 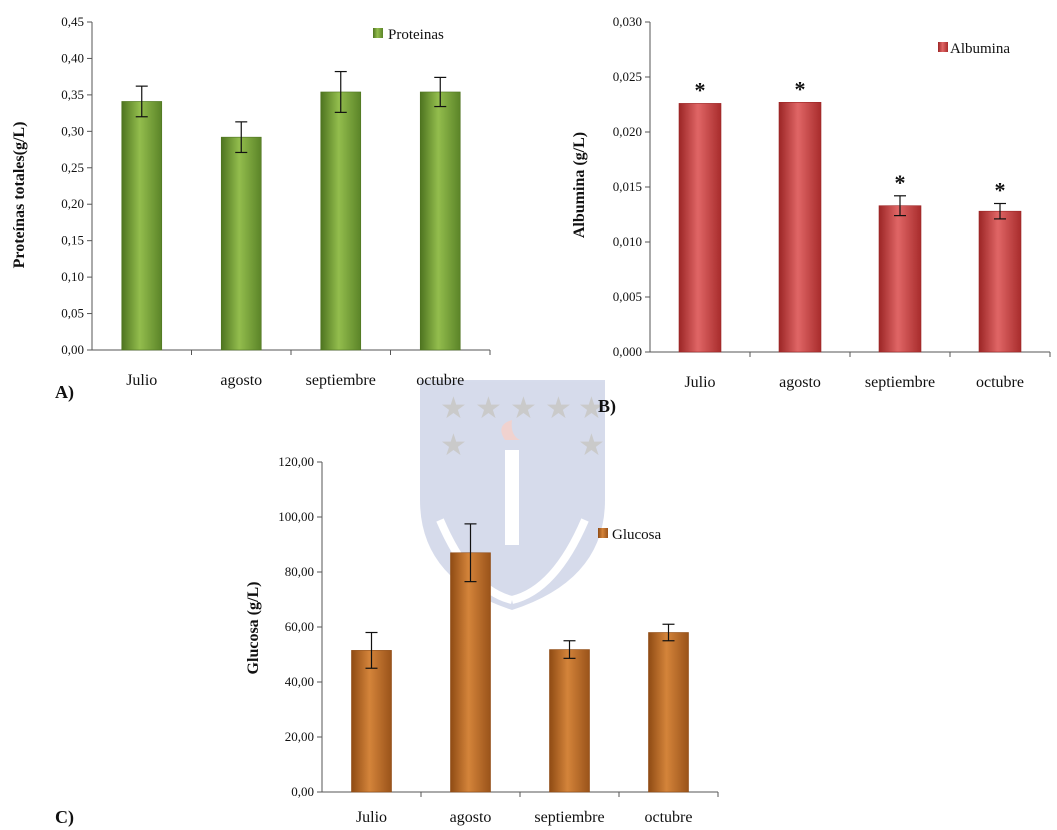 I want to click on y-axis-label: Albumina (g/L), so click(x=579, y=185).